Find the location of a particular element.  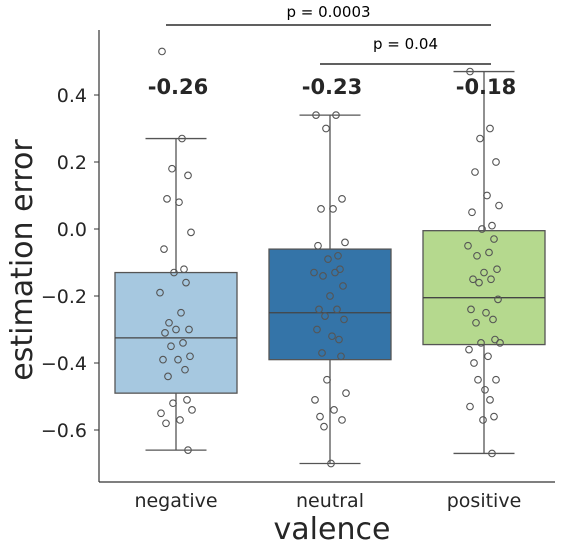

mean-label: -0.18 is located at coordinates (486, 87).